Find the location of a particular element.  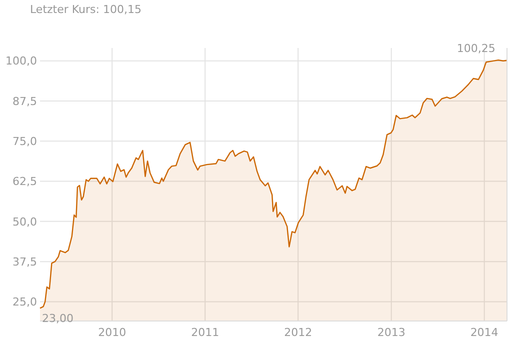

chart-title: Letzter Kurs: 100,15 is located at coordinates (86, 9).